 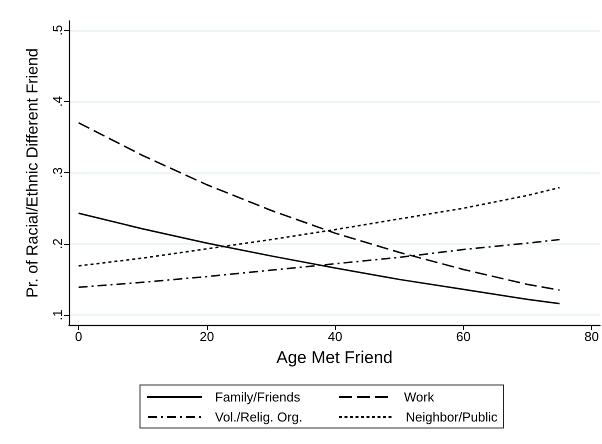 What do you see at coordinates (334, 357) in the screenshot?
I see `x-axis-title: Age Met Friend` at bounding box center [334, 357].